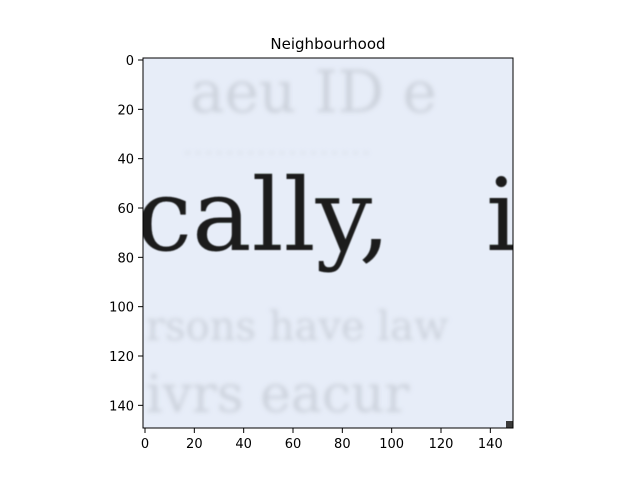 Image resolution: width=640 pixels, height=480 pixels. Describe the element at coordinates (313, 92) in the screenshot. I see `ghost-line-top: aeu ID e` at that location.